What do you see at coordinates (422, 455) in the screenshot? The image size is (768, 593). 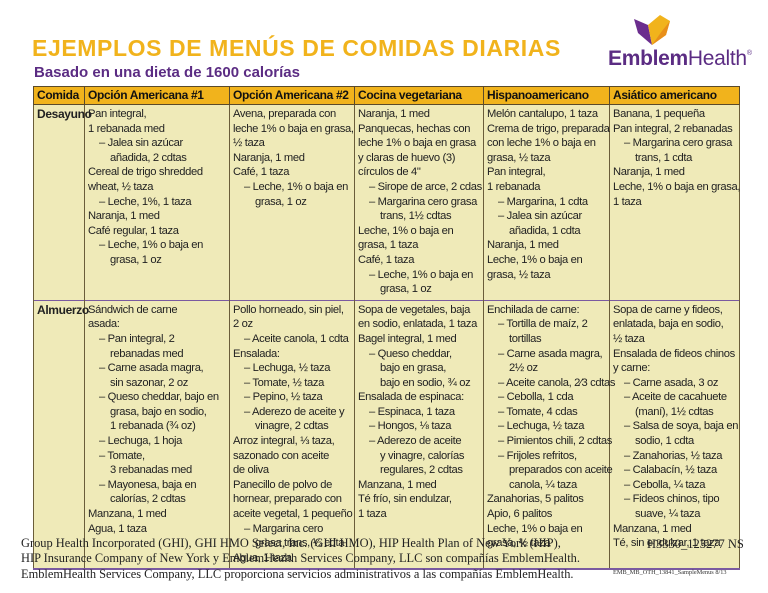 I see `menu-item-line: y vinagre, calorías` at bounding box center [422, 455].